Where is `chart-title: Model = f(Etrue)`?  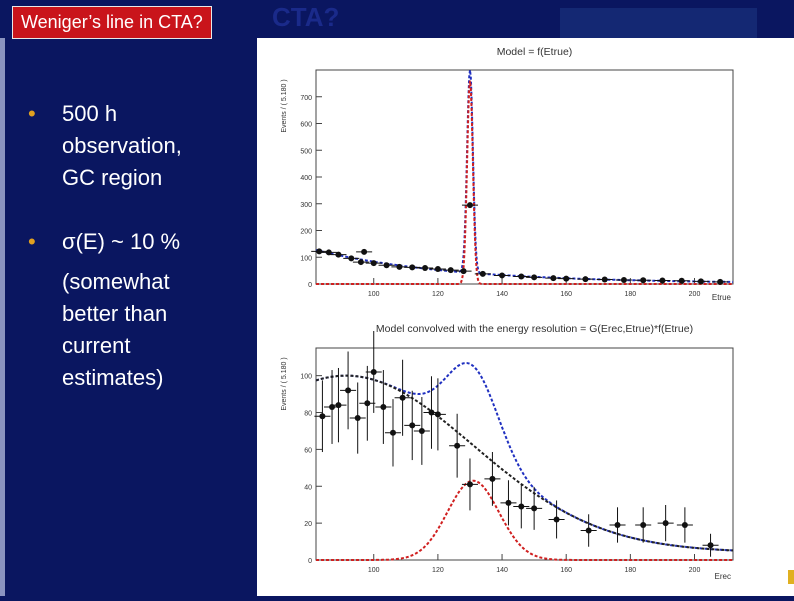 chart-title: Model = f(Etrue) is located at coordinates (535, 52).